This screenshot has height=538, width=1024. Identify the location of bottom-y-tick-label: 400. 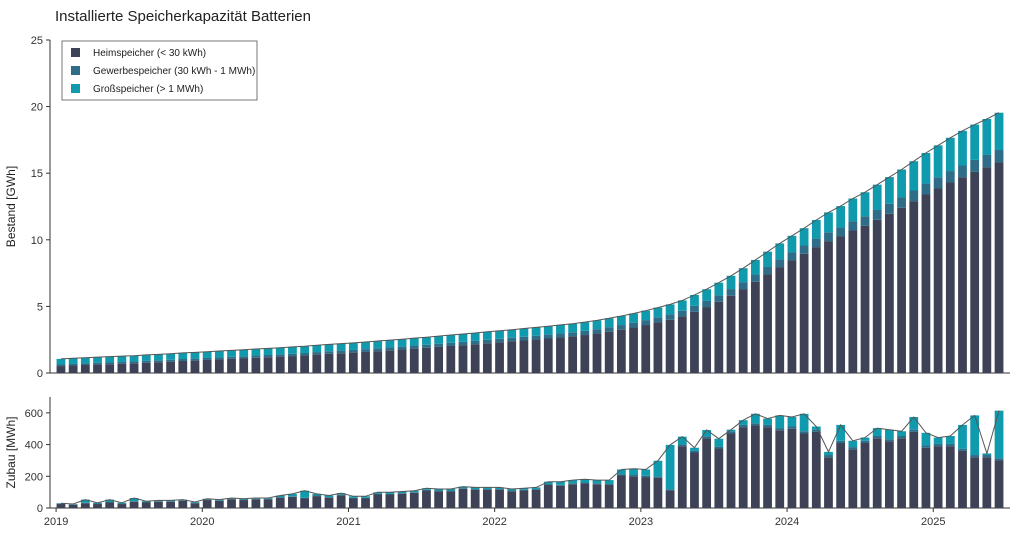
(34, 446).